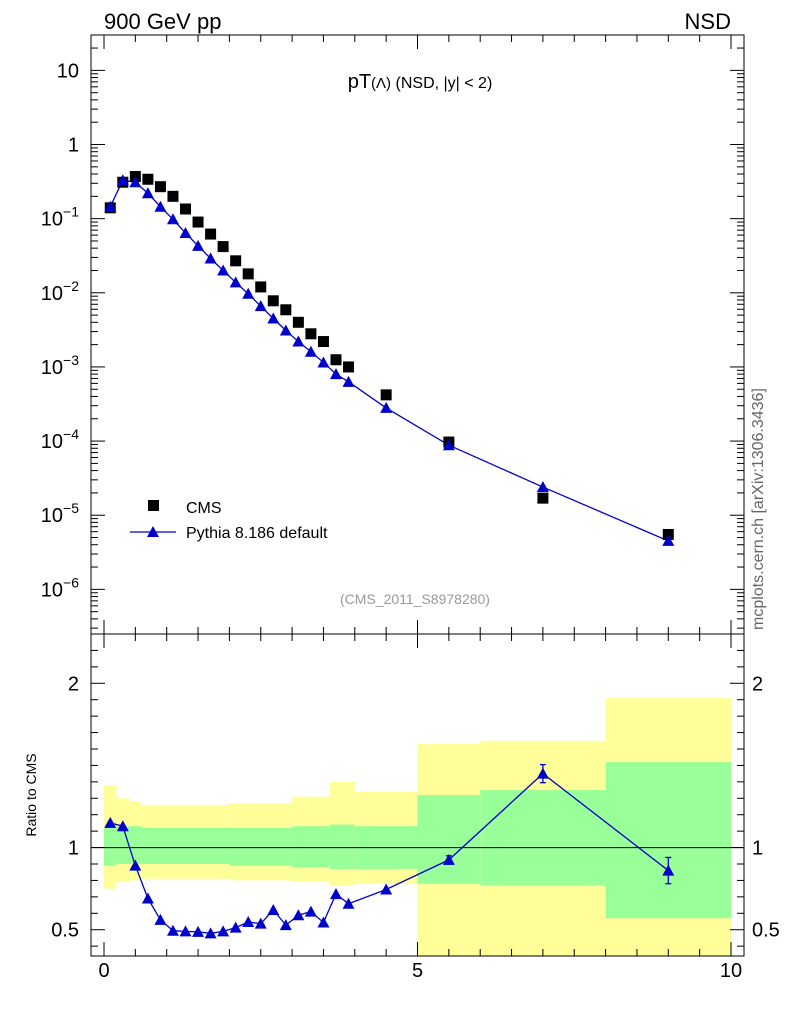 Image resolution: width=786 pixels, height=1024 pixels. Describe the element at coordinates (758, 509) in the screenshot. I see `side-label: mcplots.cern.ch [arXiv:1306.3436]` at that location.